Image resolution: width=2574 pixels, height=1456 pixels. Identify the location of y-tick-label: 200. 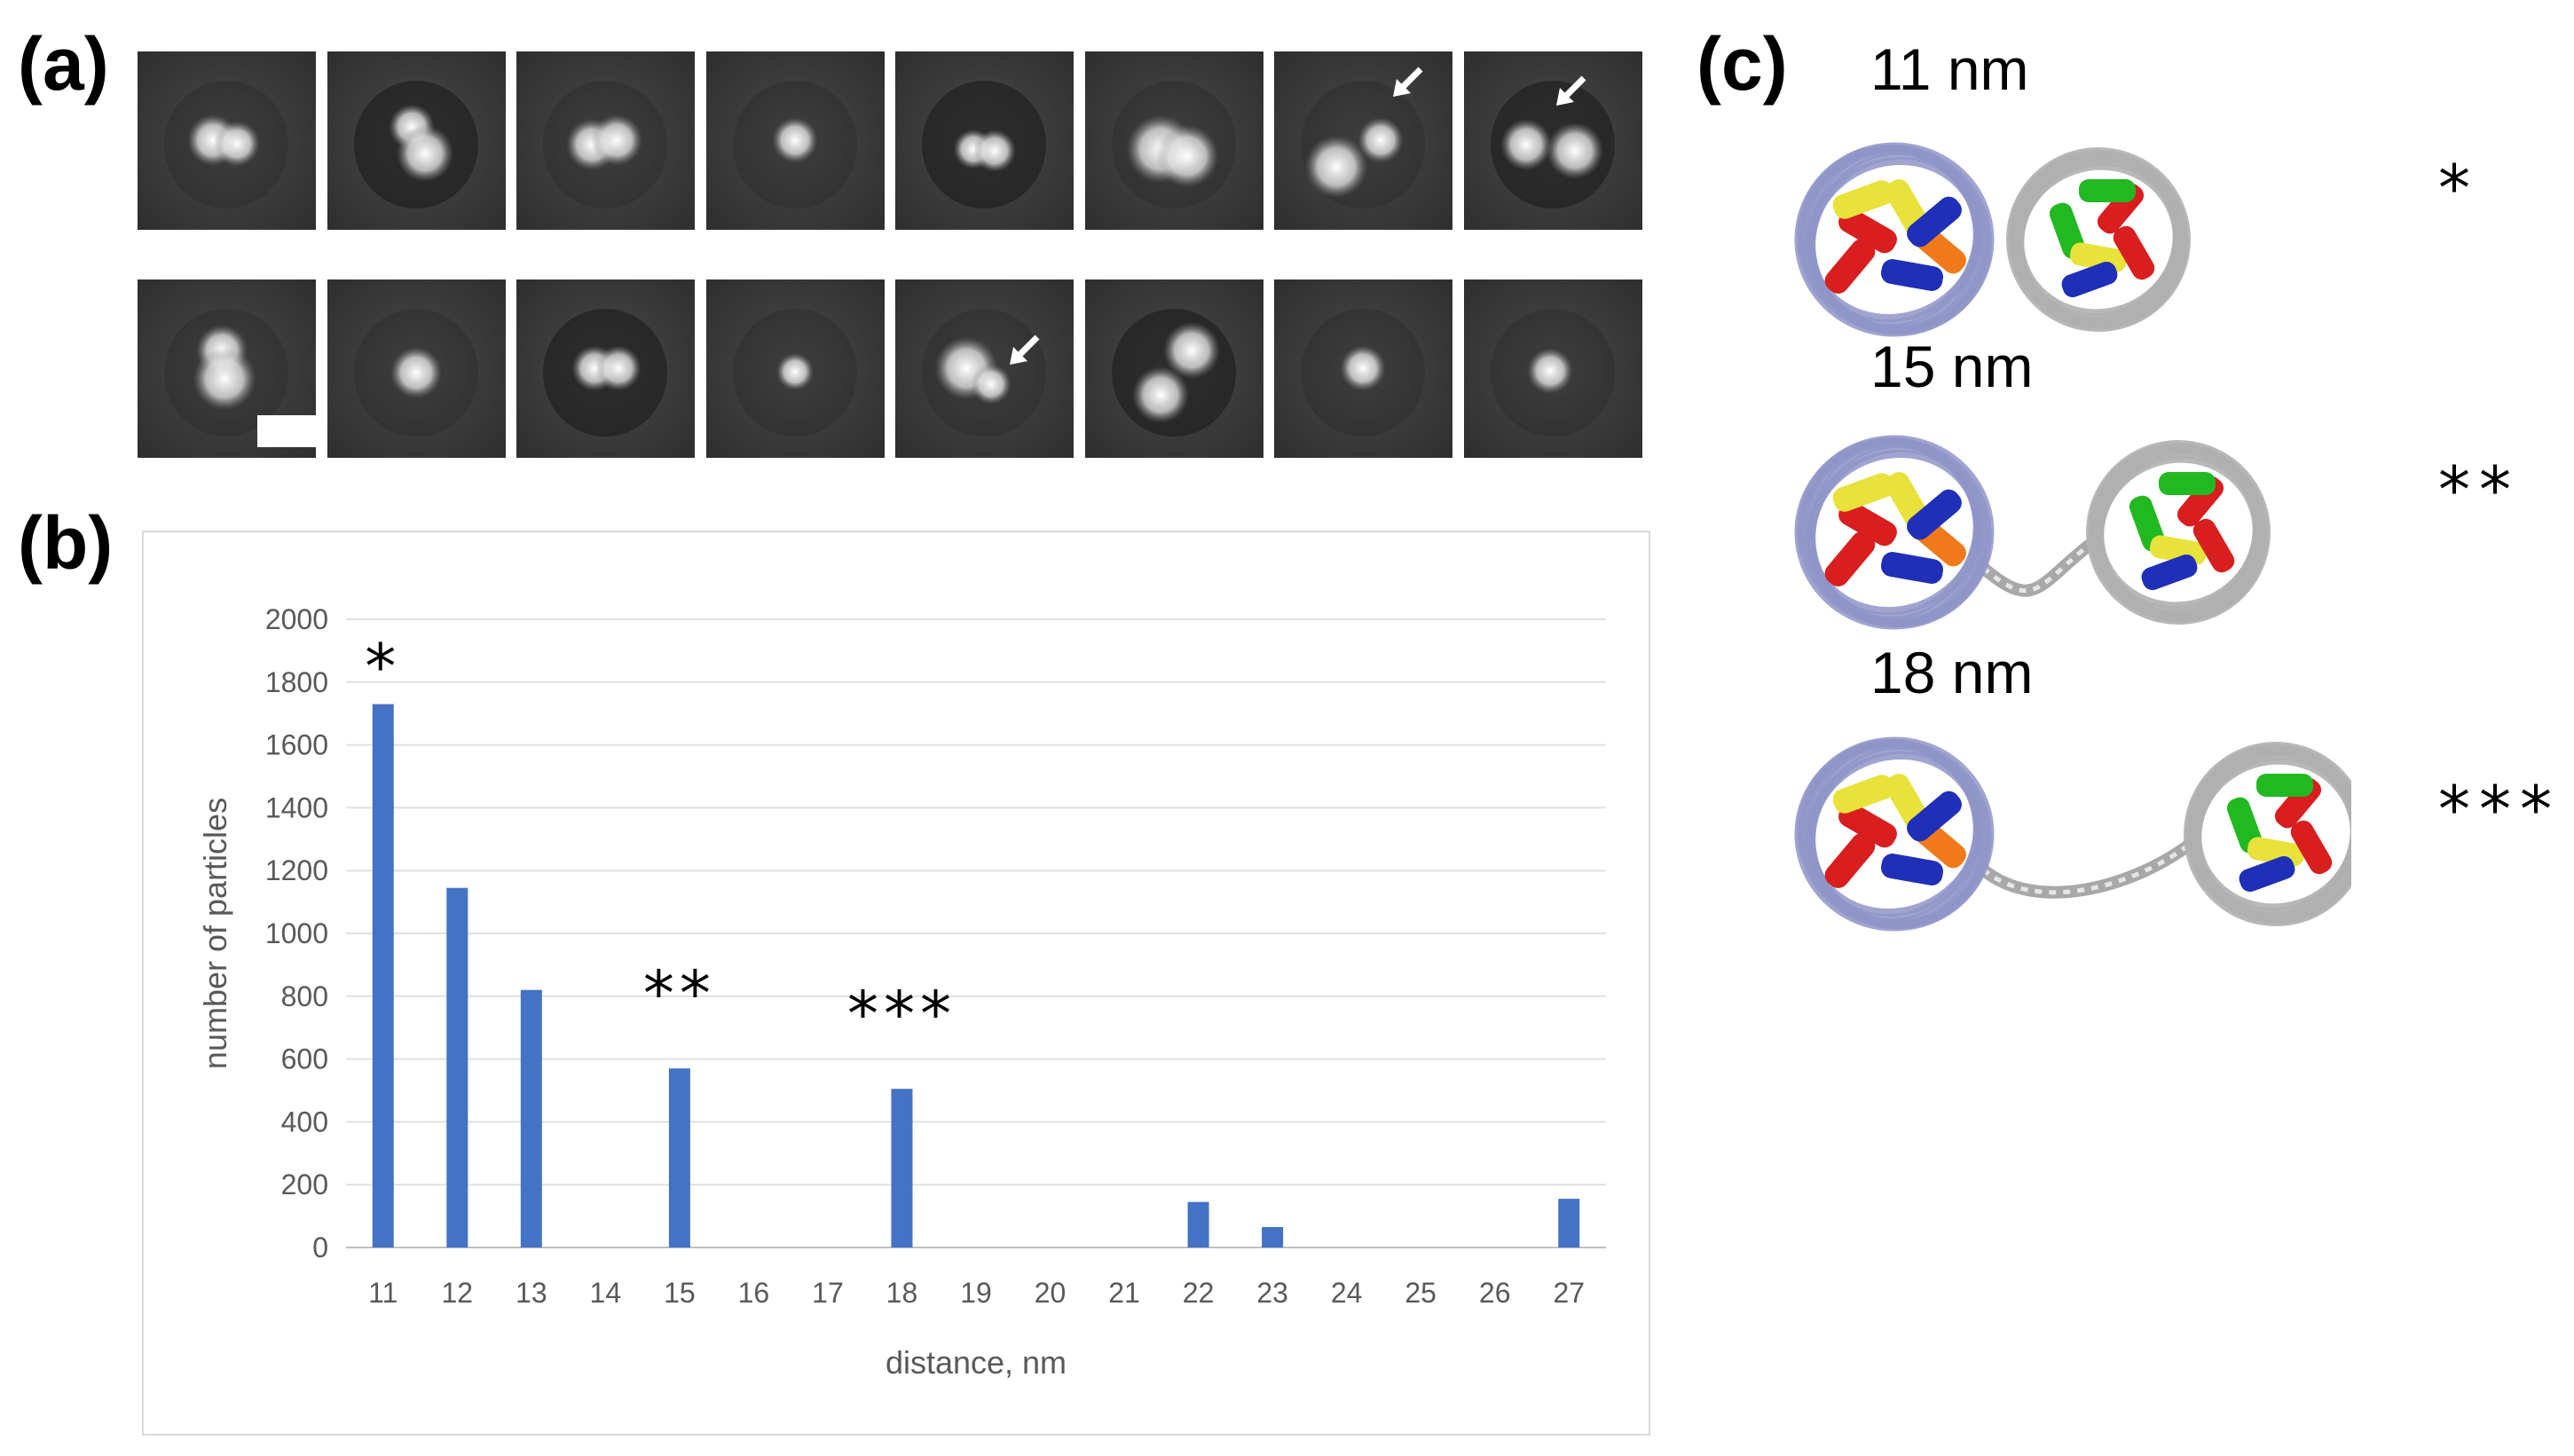
(304, 1184).